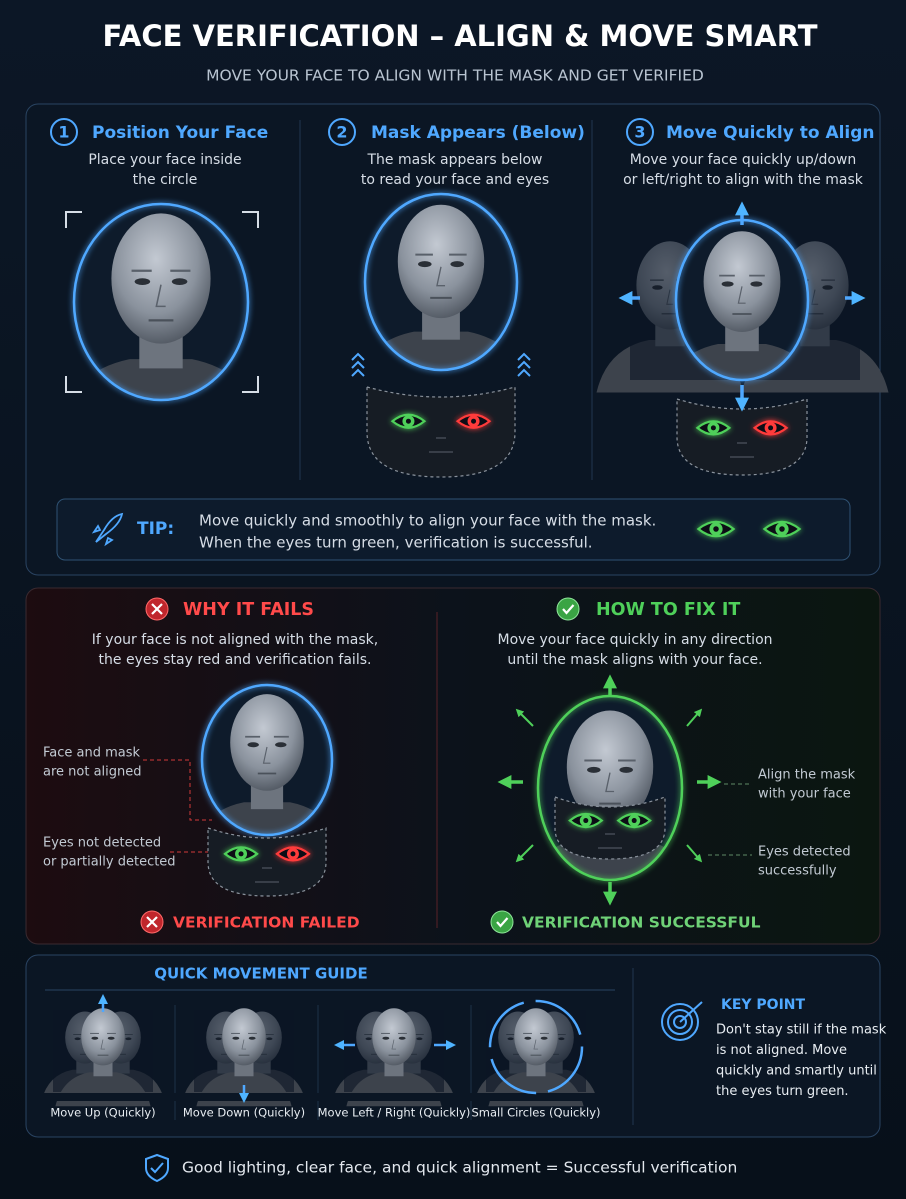 The image size is (906, 1199). I want to click on target-ring, so click(680, 1022).